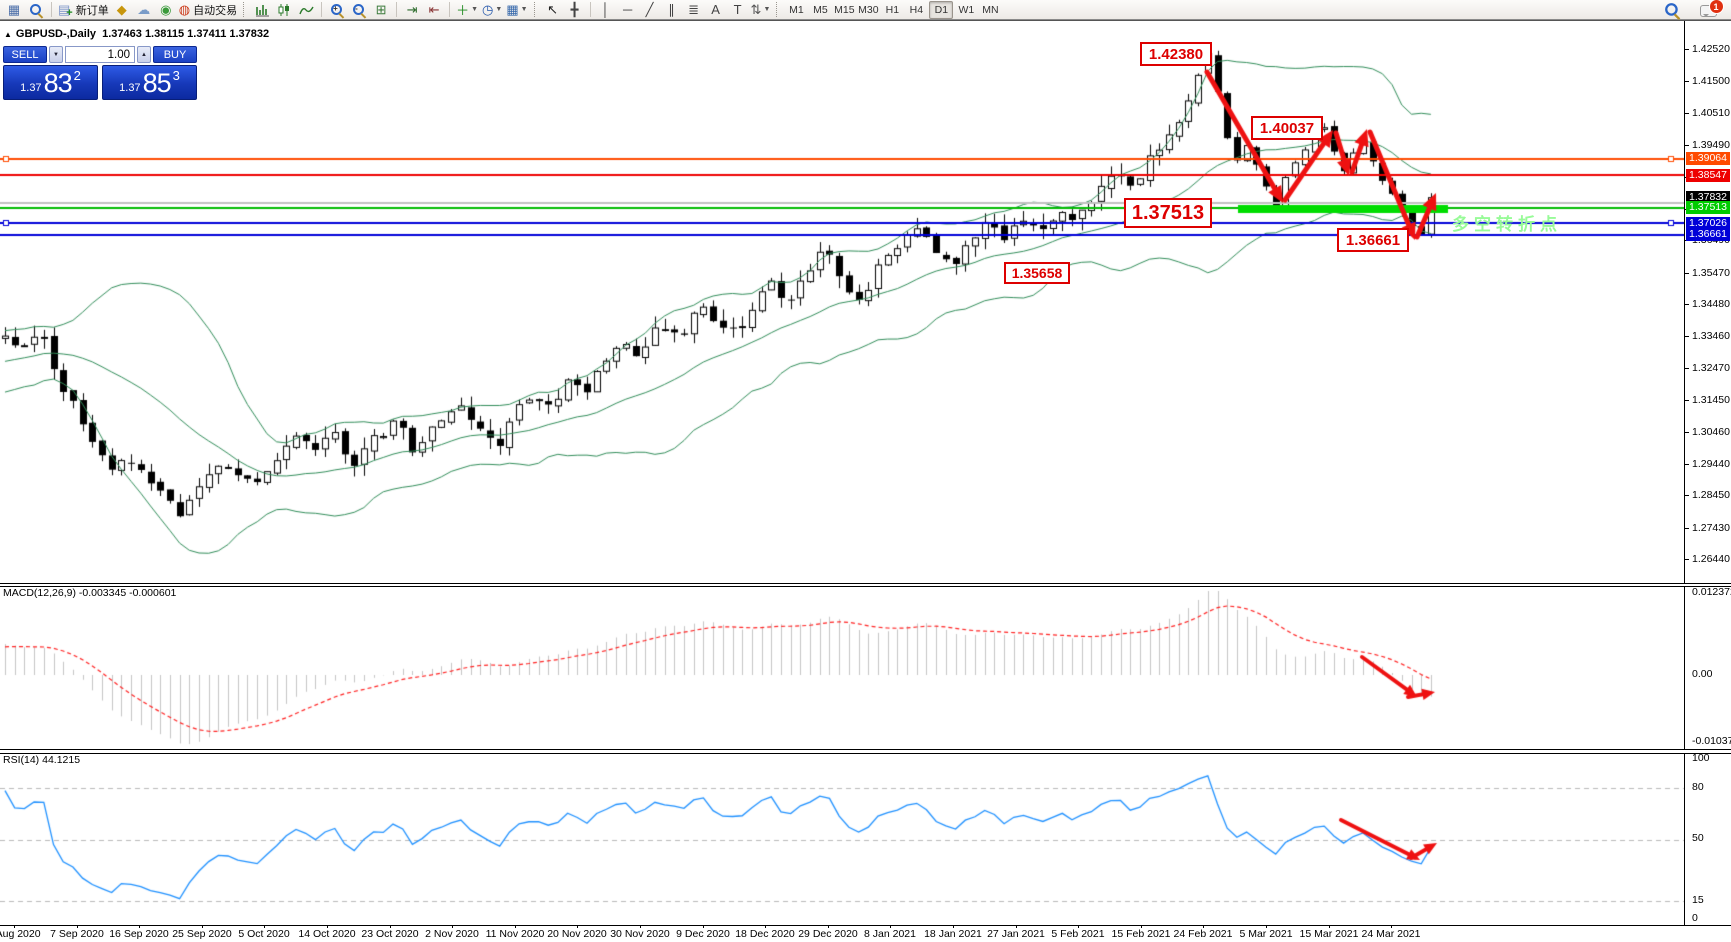 Image resolution: width=1731 pixels, height=942 pixels. Describe the element at coordinates (1711, 432) in the screenshot. I see `price-tick-label: 1.30460` at that location.